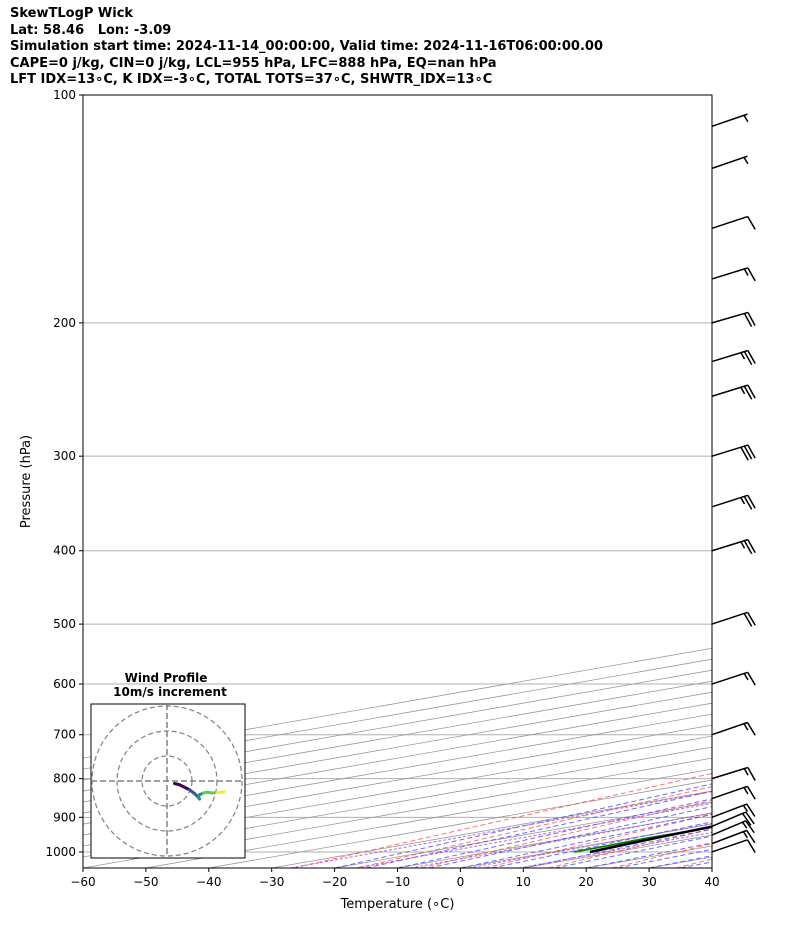 The image size is (794, 937). I want to click on x-tick-label: 0, so click(461, 882).